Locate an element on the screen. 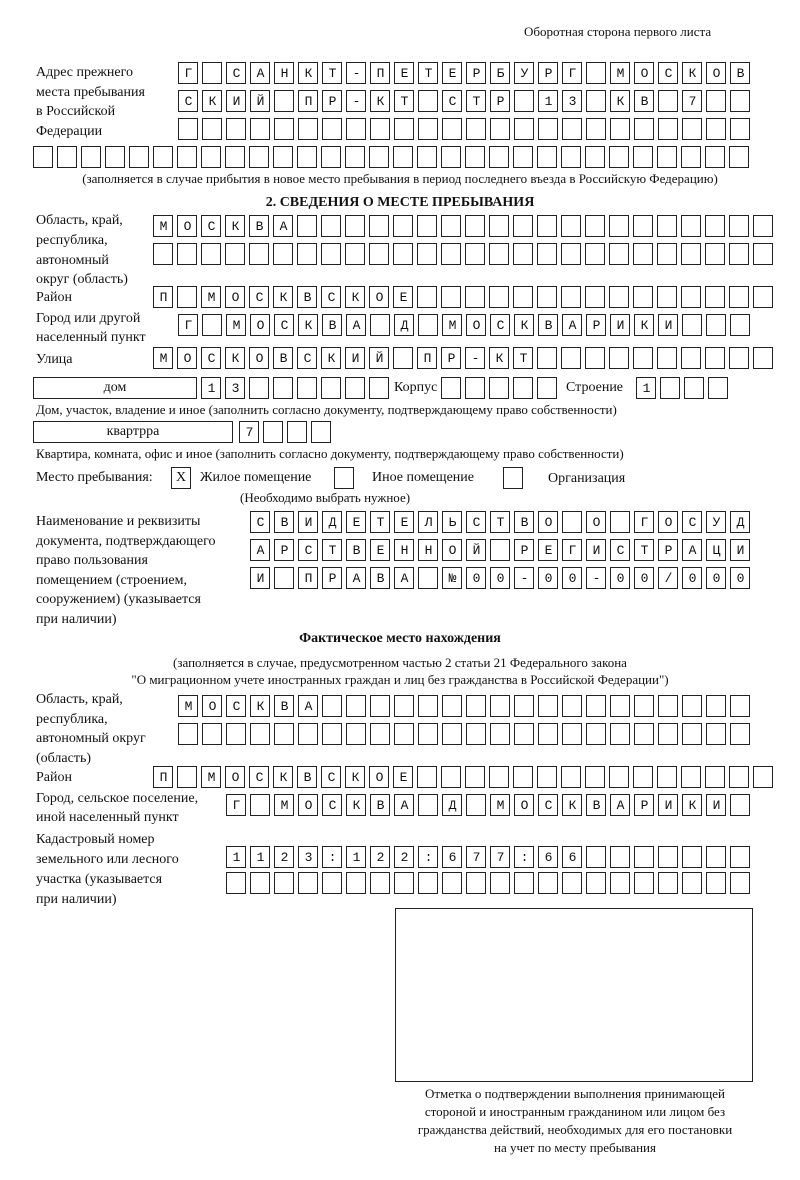 This screenshot has height=1180, width=800. korpus-row is located at coordinates (499, 388).